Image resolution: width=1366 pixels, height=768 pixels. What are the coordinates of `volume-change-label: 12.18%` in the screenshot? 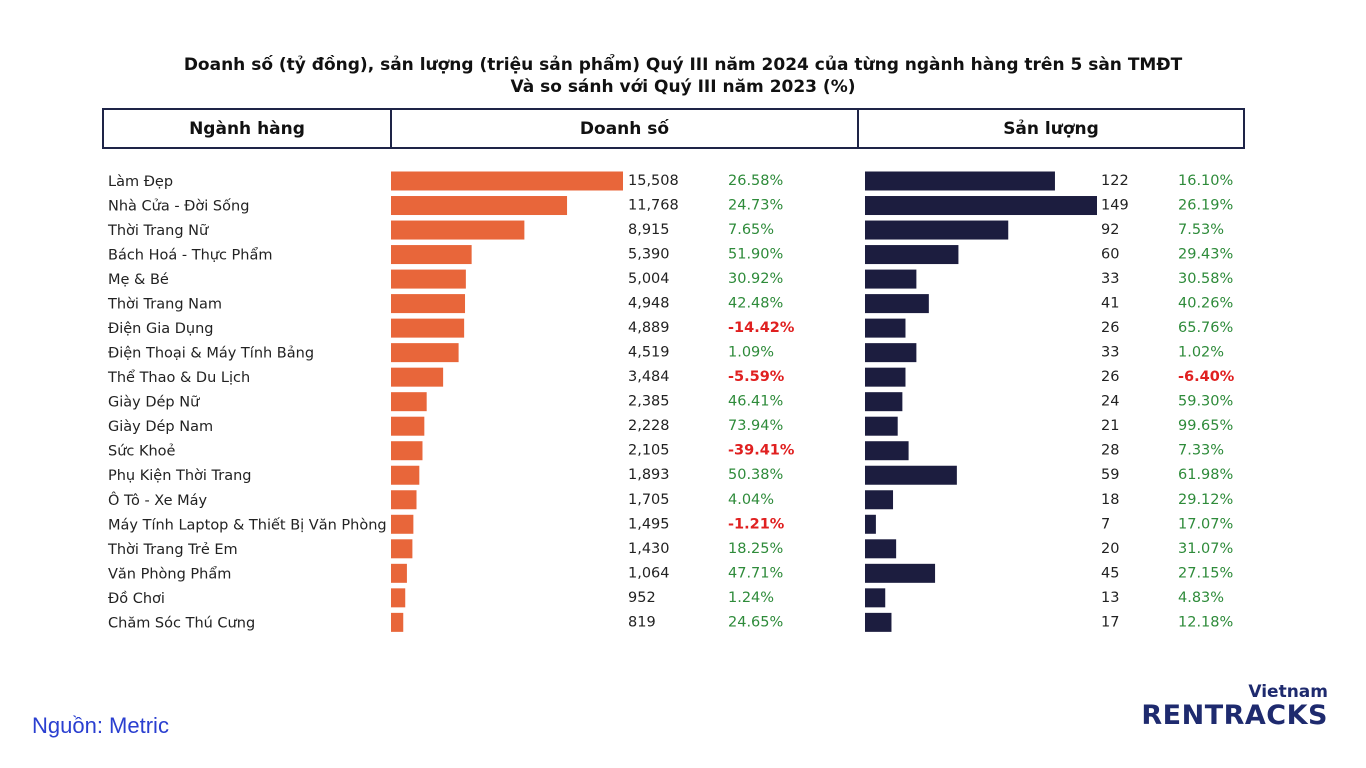 It's located at (1205, 622).